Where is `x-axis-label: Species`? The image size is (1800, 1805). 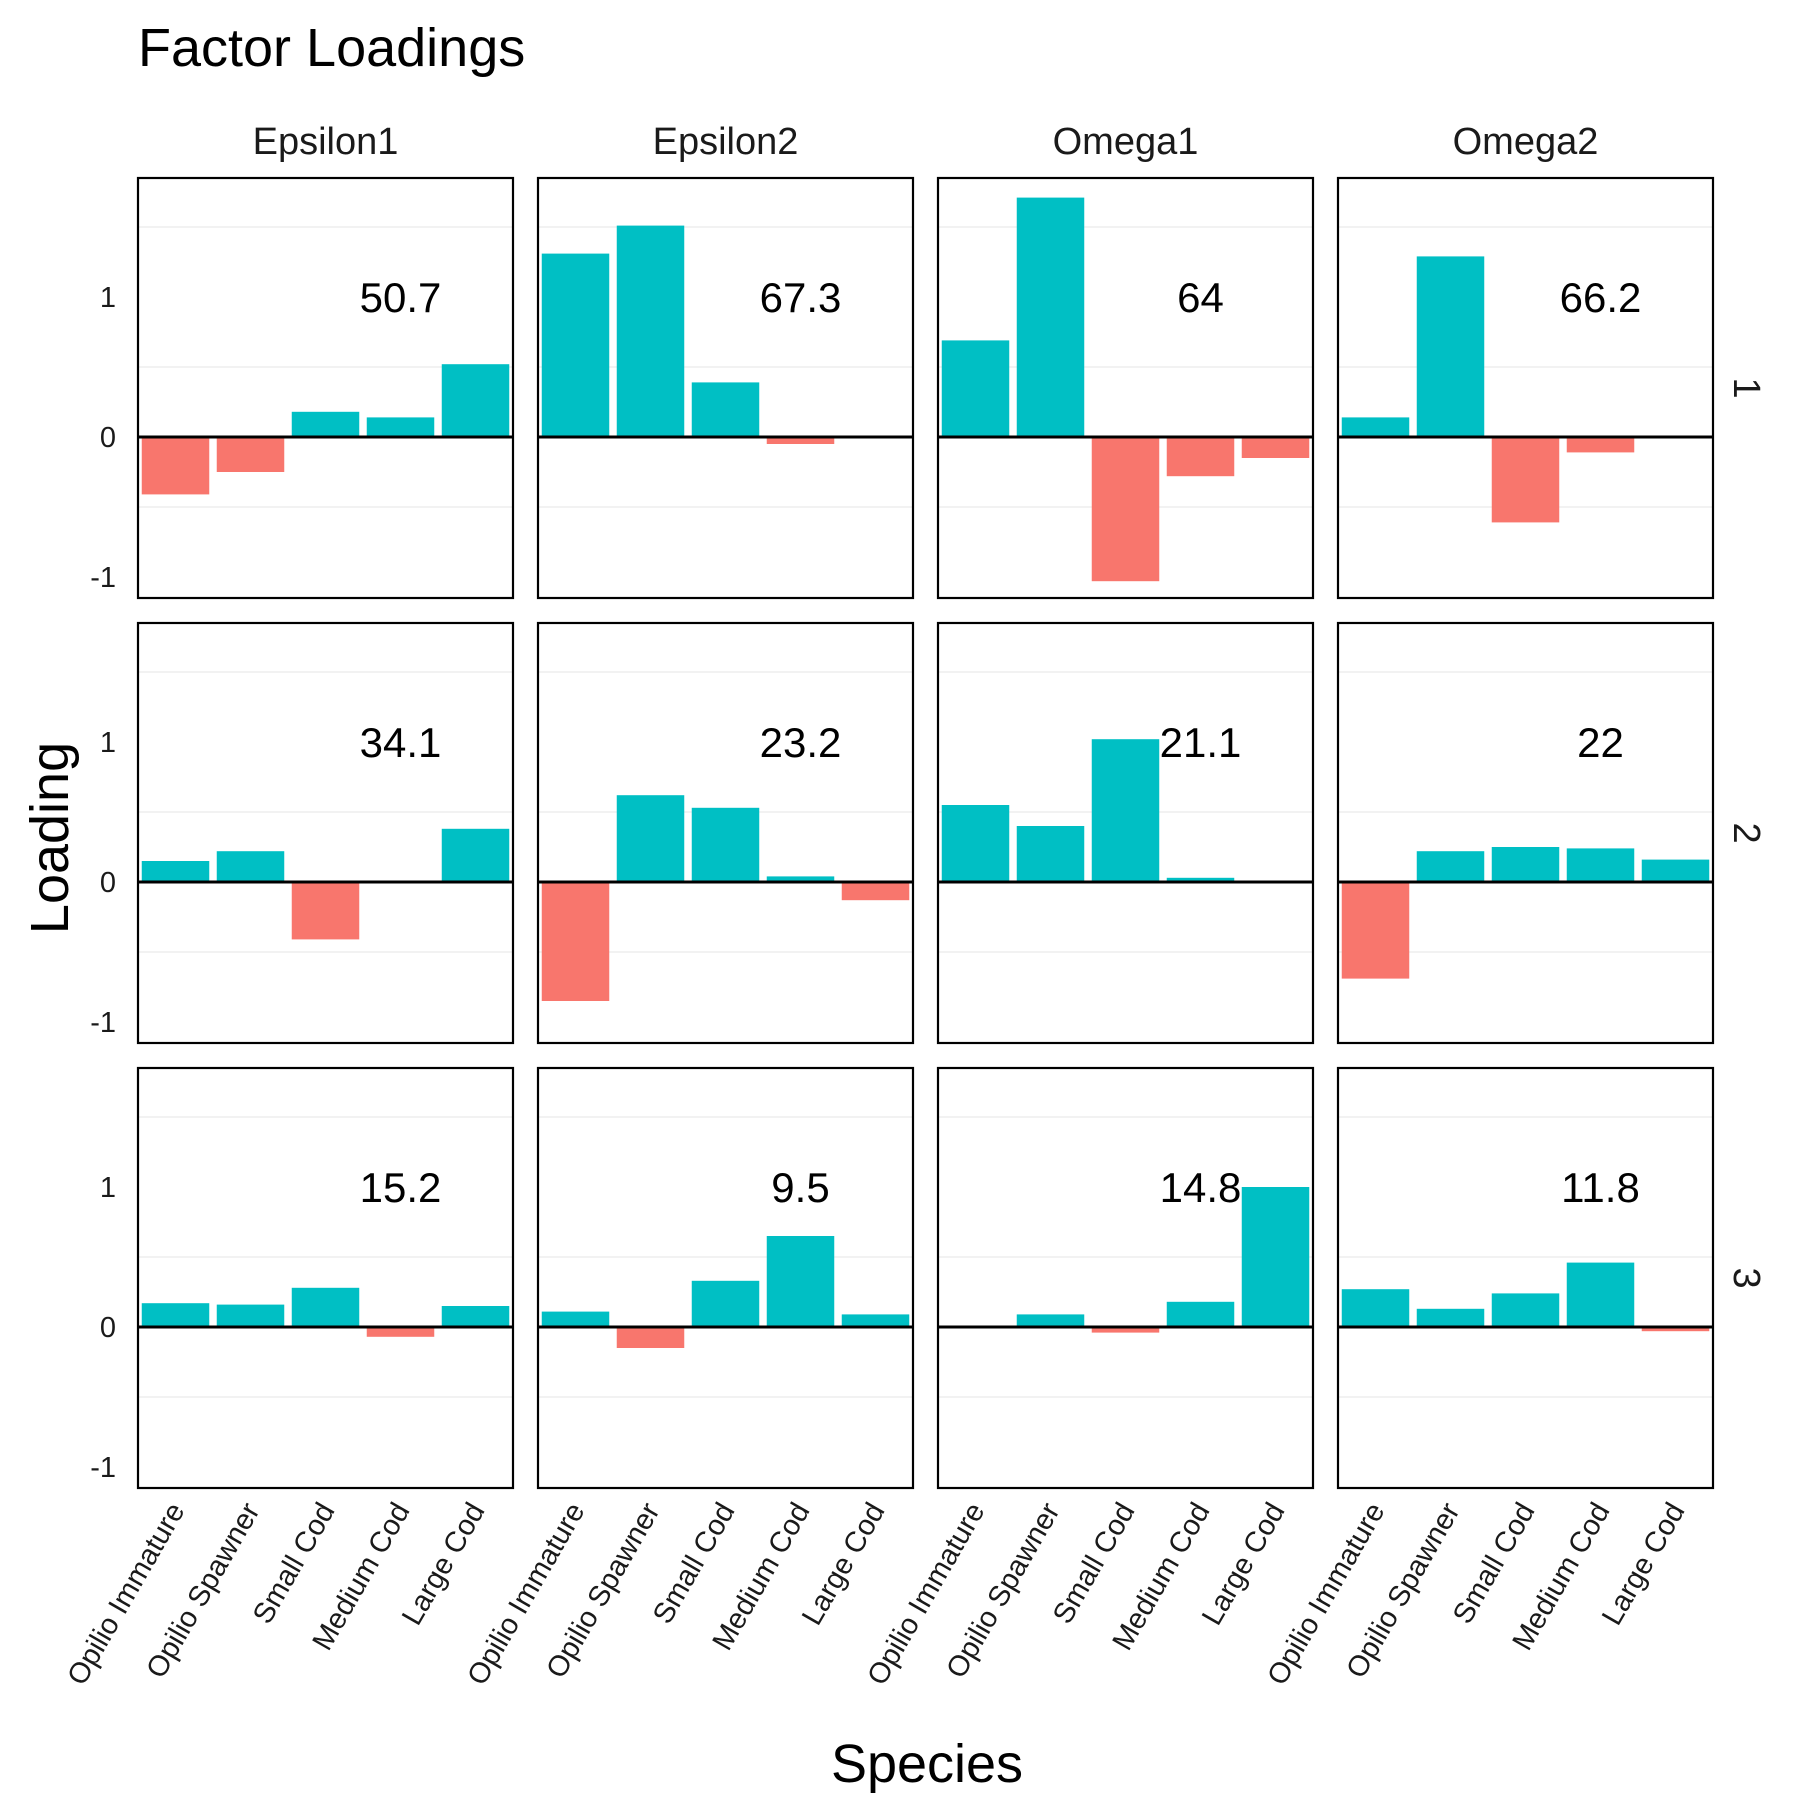 x-axis-label: Species is located at coordinates (927, 1764).